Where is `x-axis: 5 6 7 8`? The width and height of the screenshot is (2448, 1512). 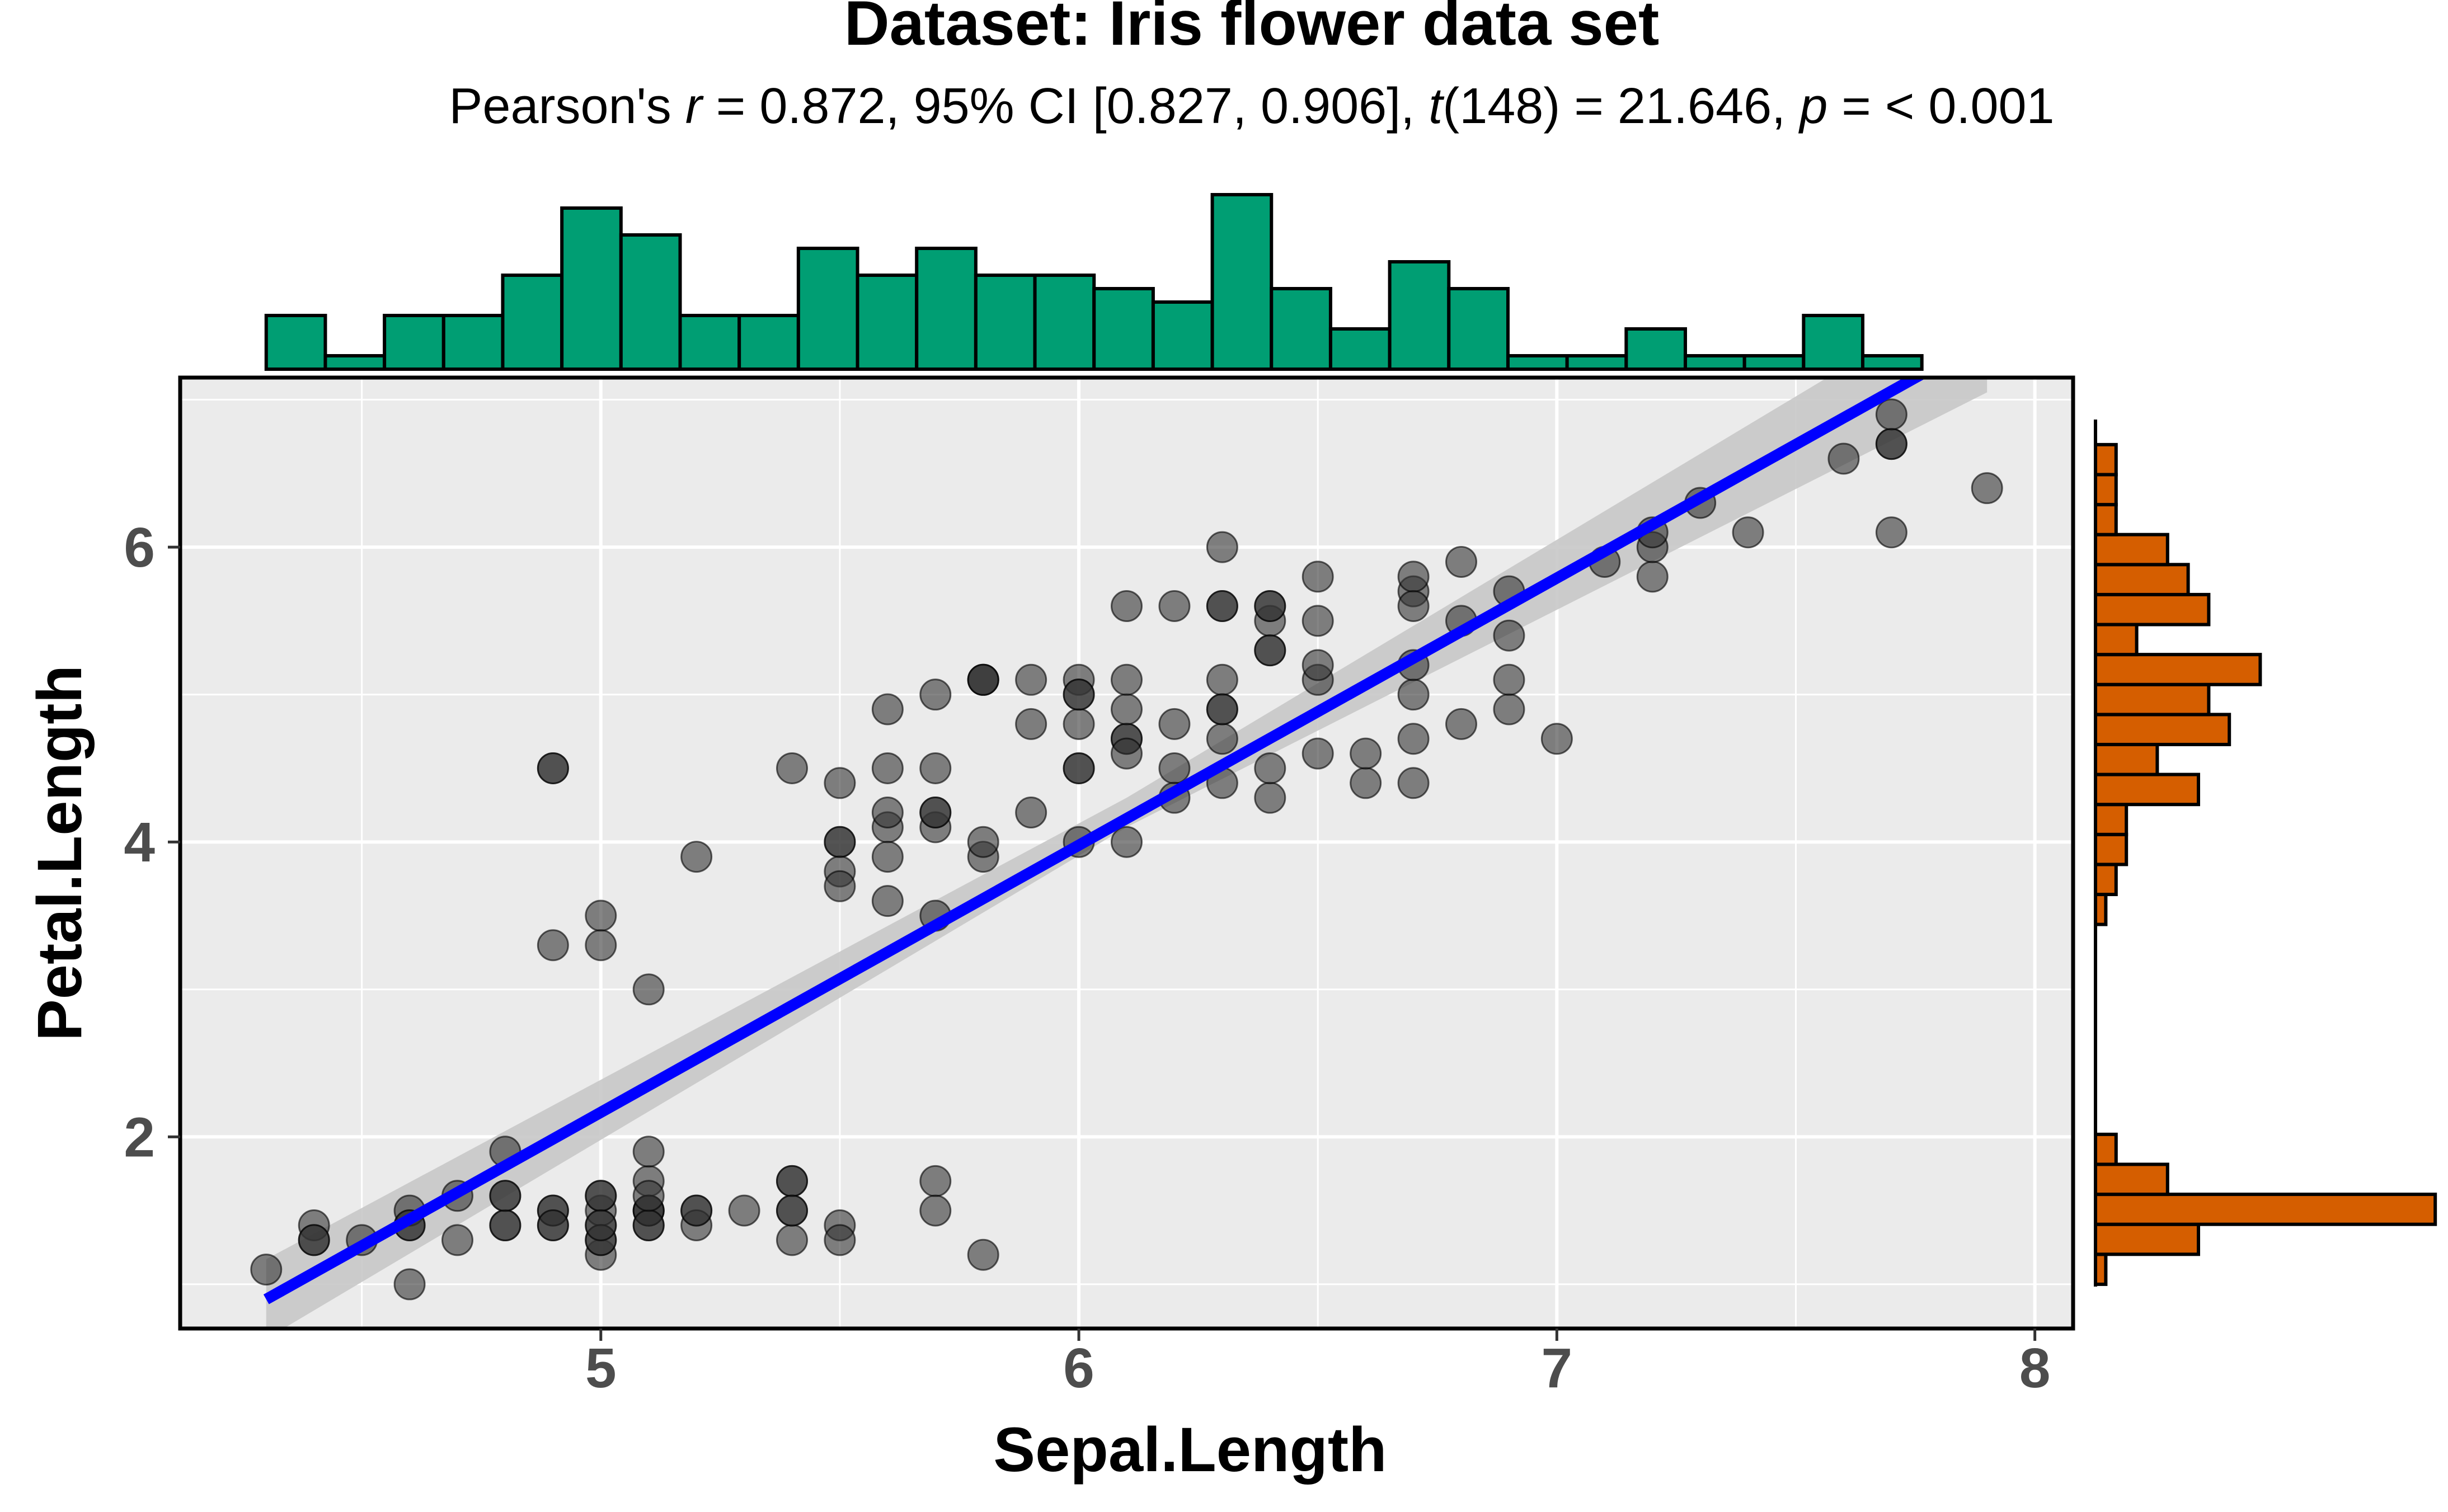
x-axis: 5 6 7 8 is located at coordinates (1317, 1364).